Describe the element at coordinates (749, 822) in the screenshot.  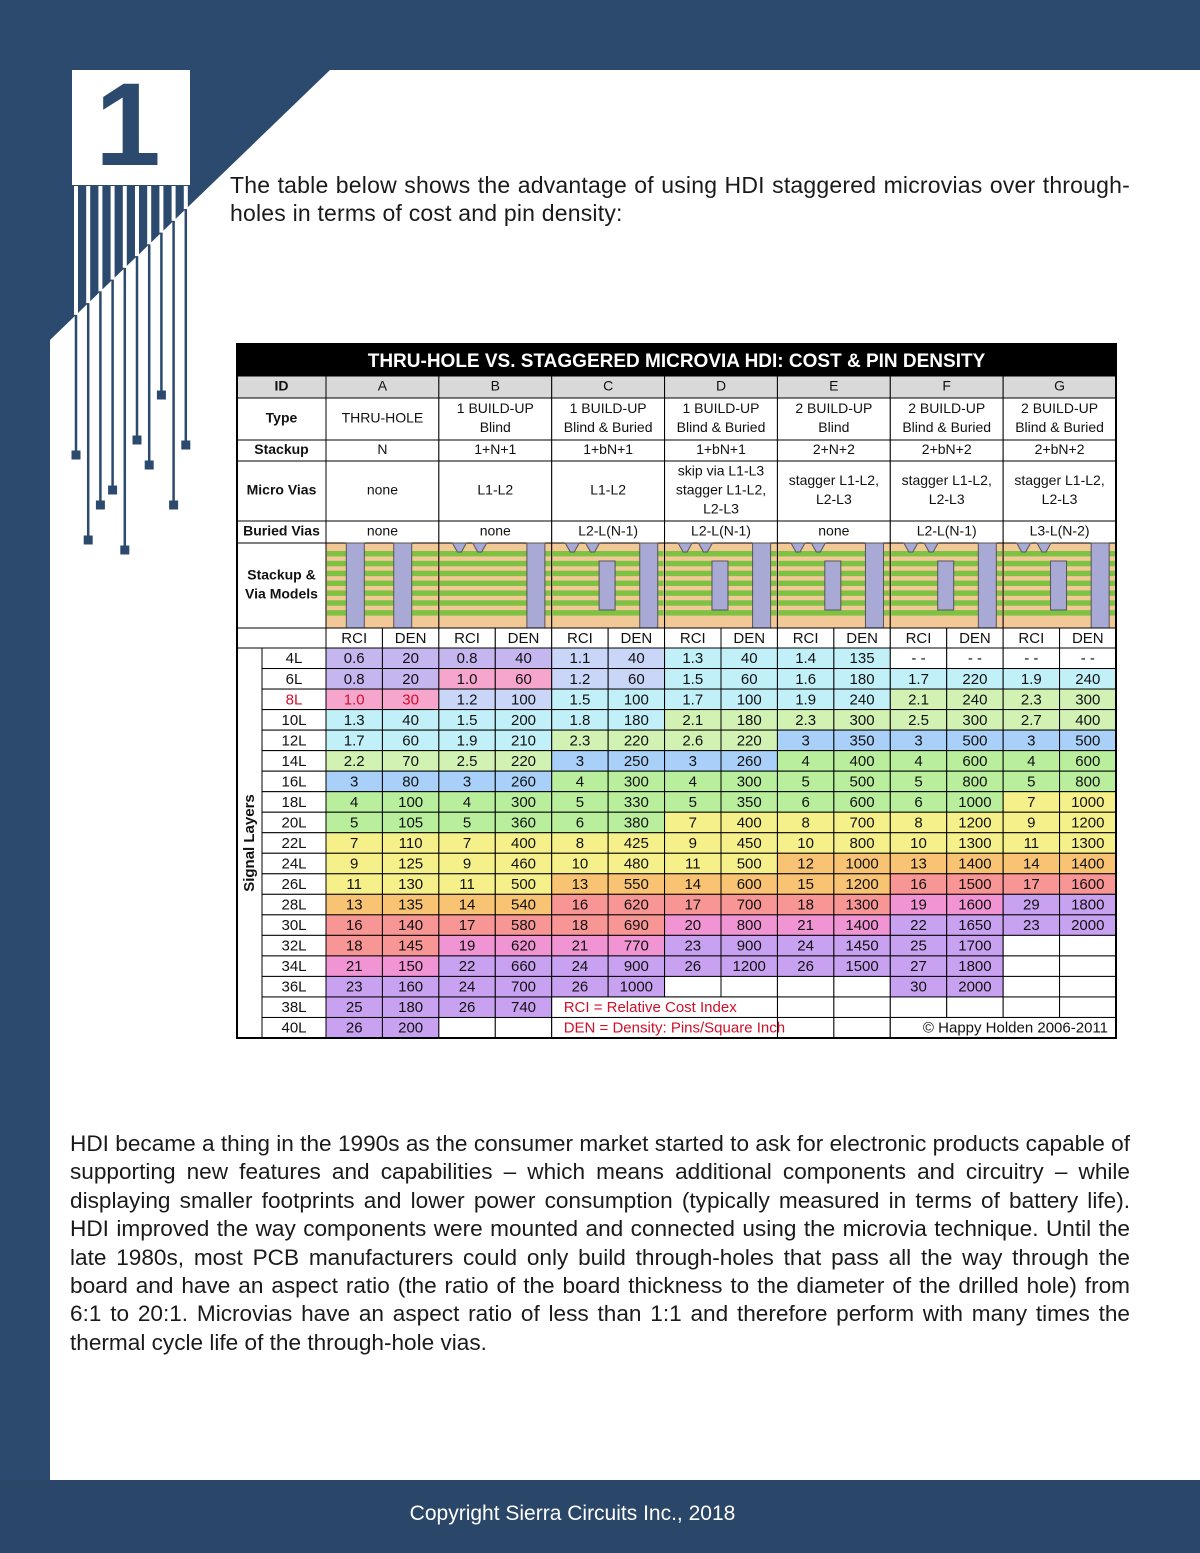
I see `data-value: 400` at that location.